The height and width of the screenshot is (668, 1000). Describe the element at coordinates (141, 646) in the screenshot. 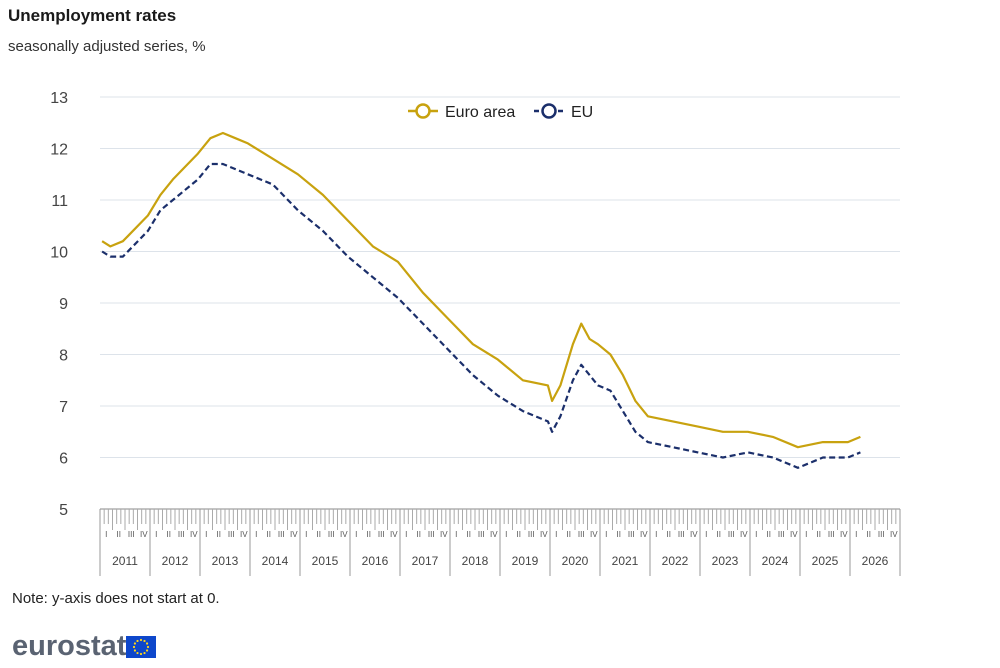

I see `eu-flag-icon` at that location.